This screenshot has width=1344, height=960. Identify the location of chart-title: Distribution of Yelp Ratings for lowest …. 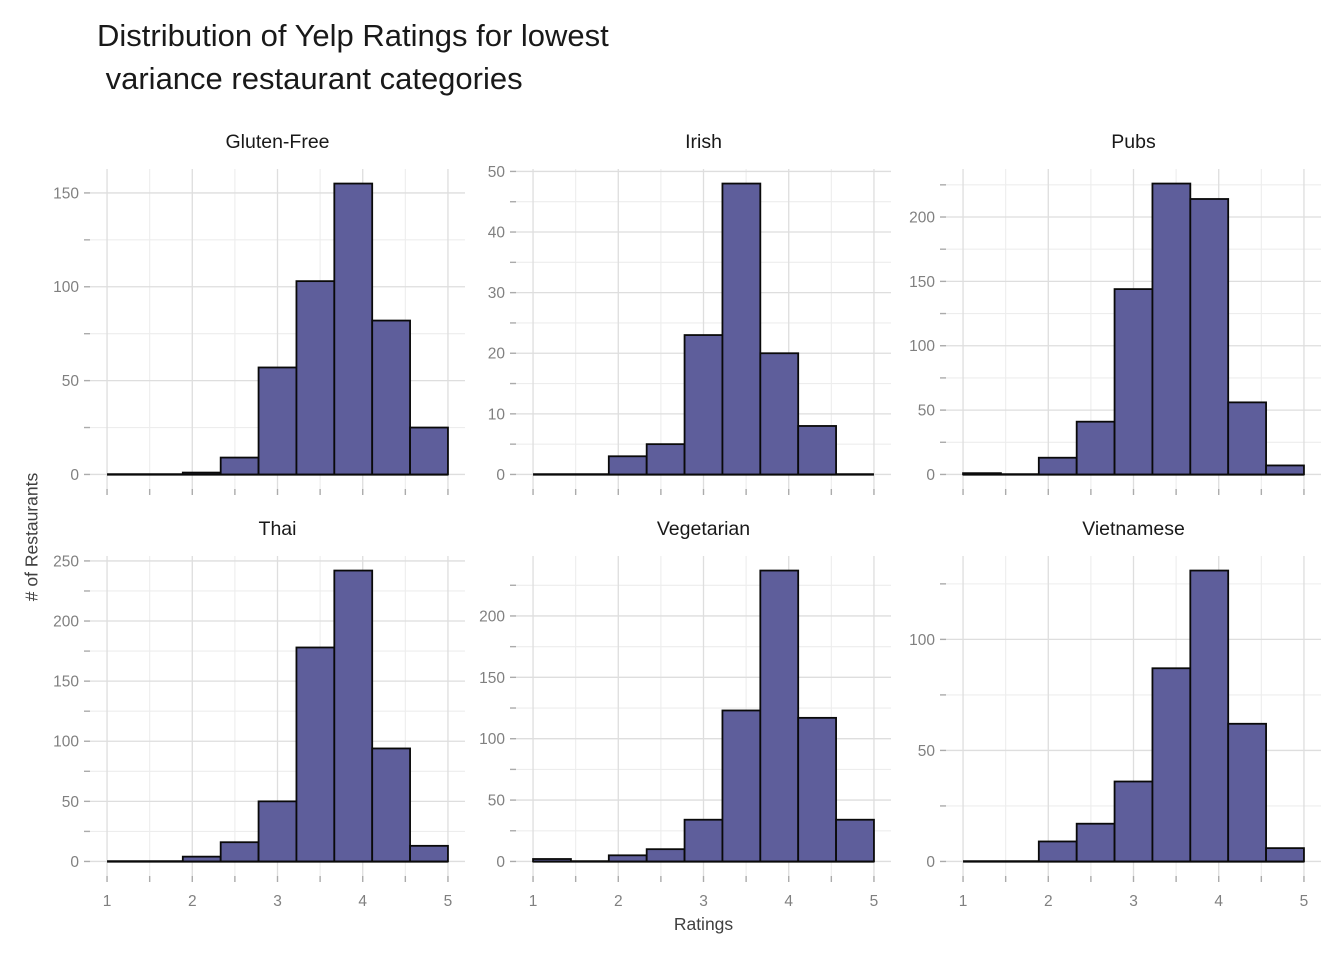
(353, 57).